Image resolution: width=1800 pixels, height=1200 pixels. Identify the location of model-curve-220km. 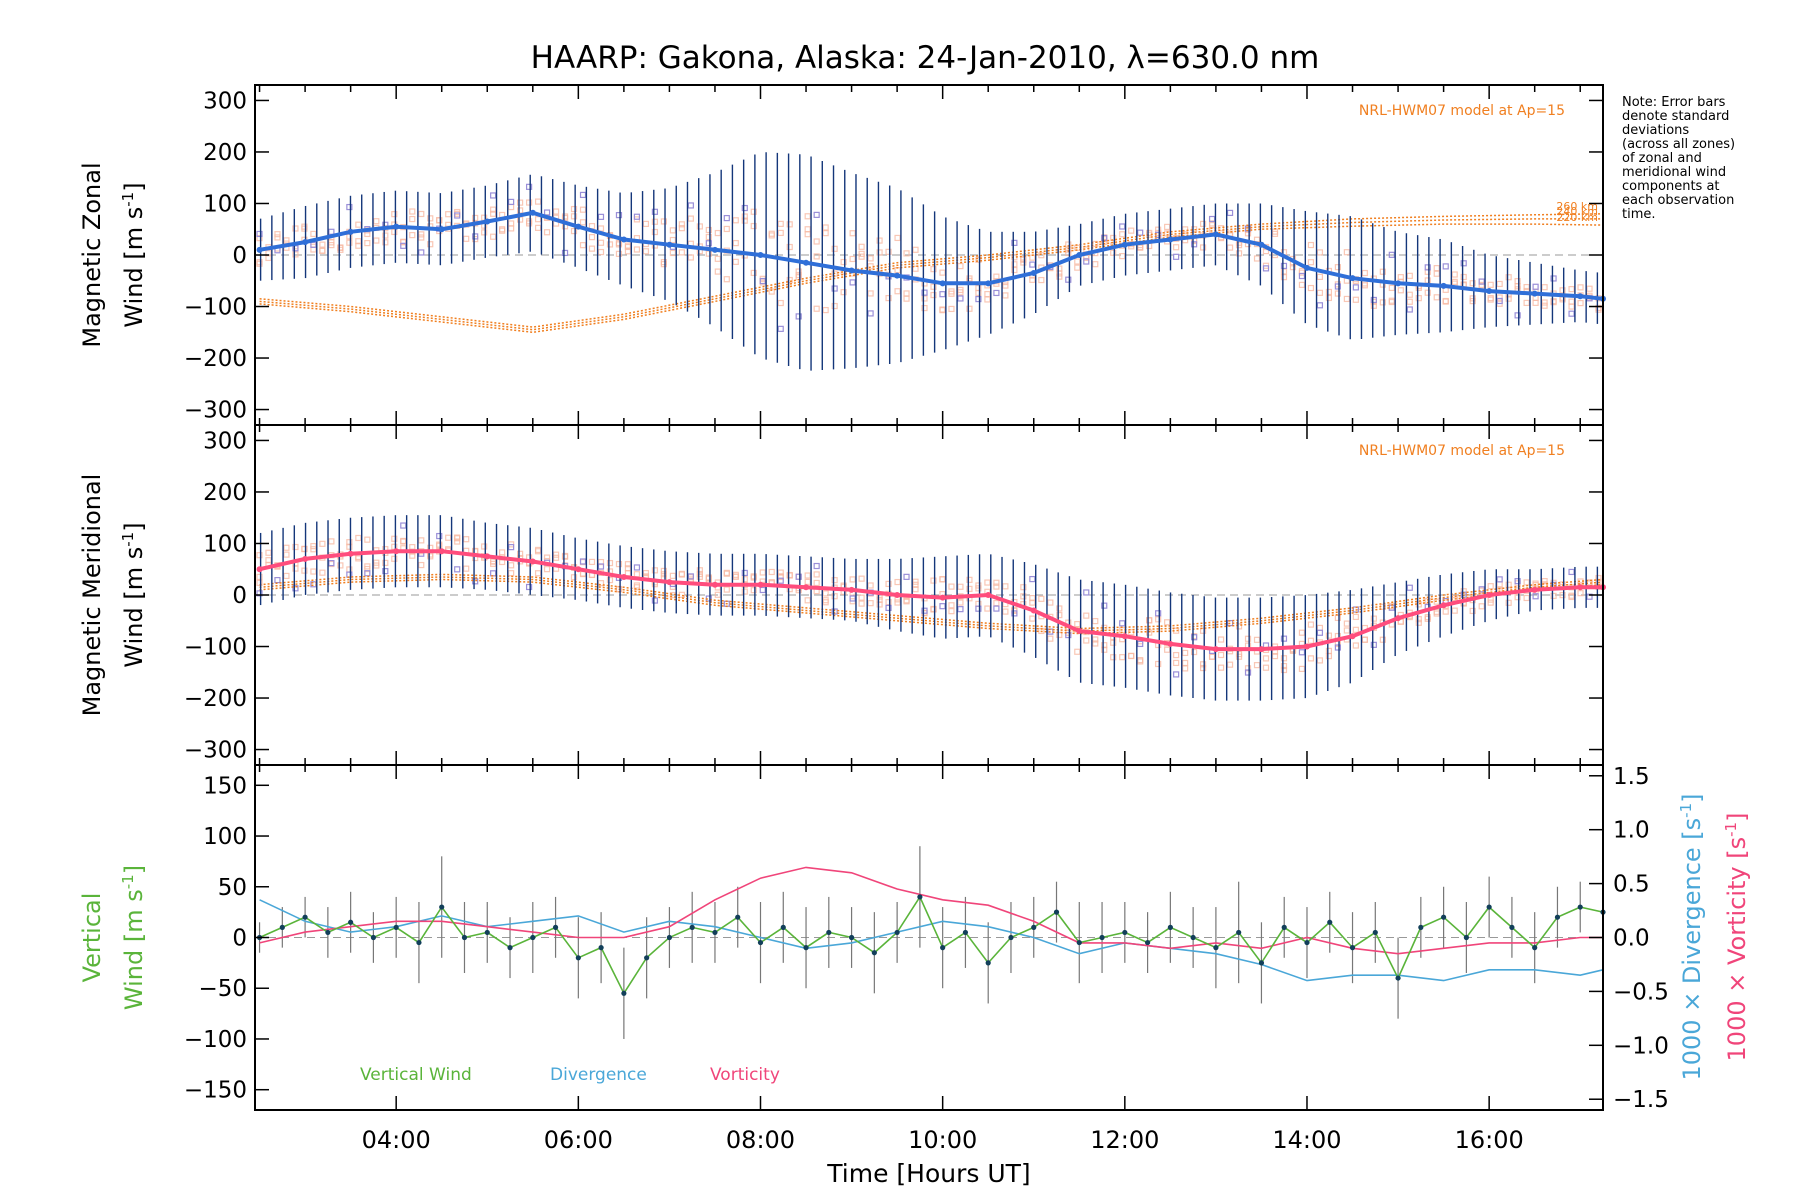
(931, 606).